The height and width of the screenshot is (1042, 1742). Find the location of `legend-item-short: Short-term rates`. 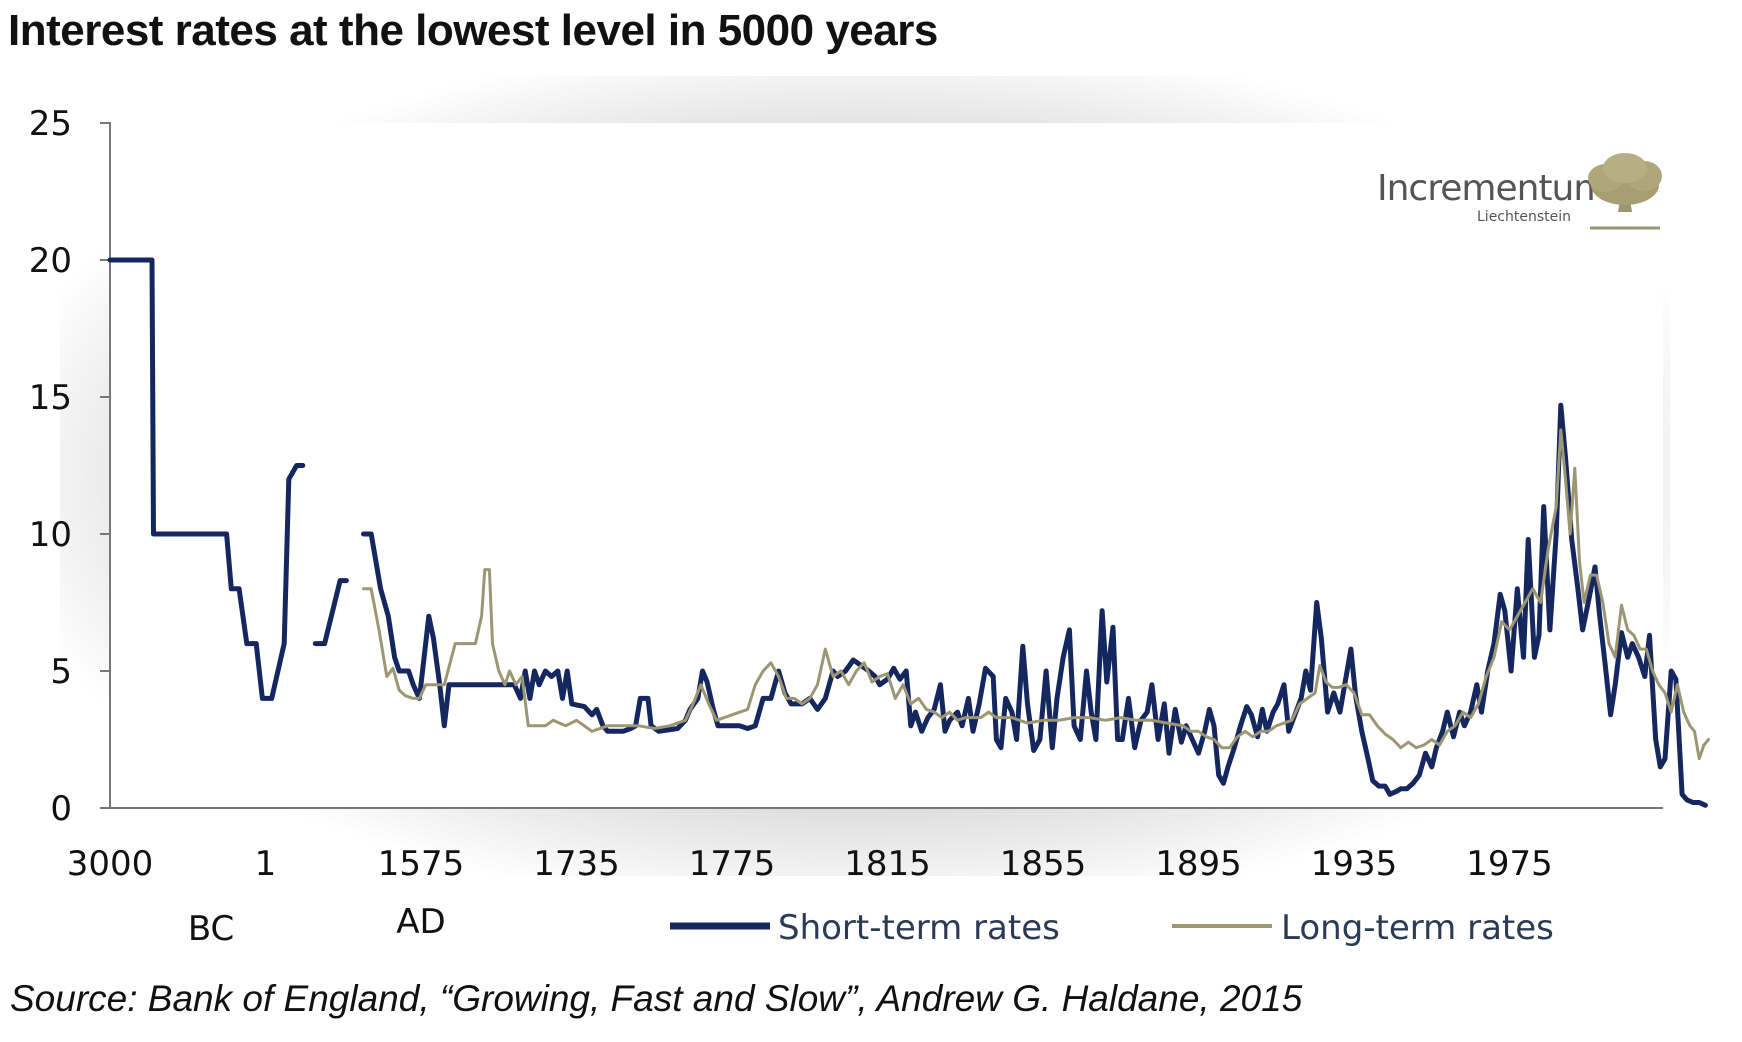

legend-item-short: Short-term rates is located at coordinates (865, 928).